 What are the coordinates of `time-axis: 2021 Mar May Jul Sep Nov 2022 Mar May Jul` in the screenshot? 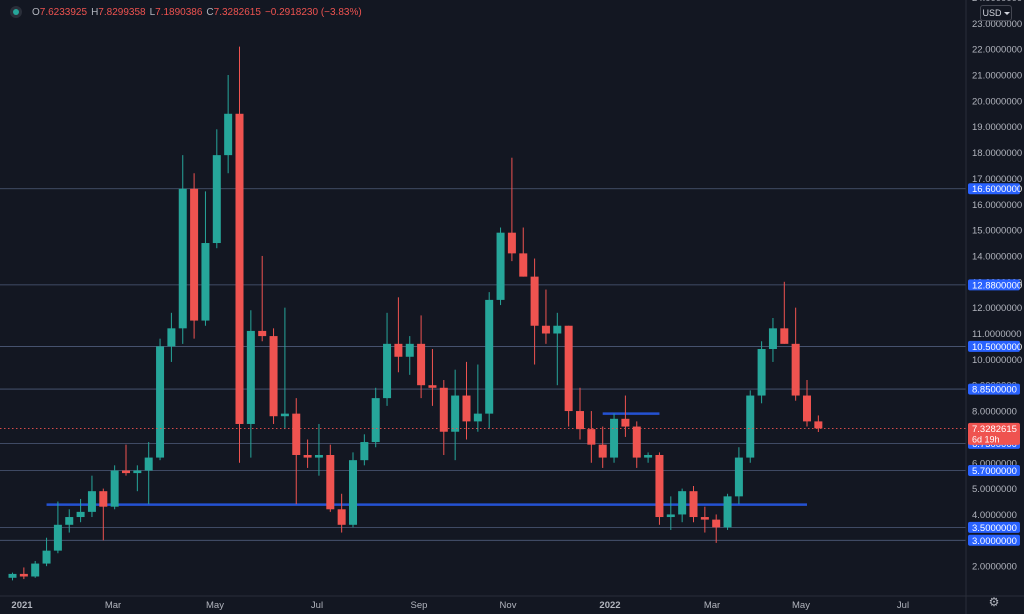 It's located at (460, 605).